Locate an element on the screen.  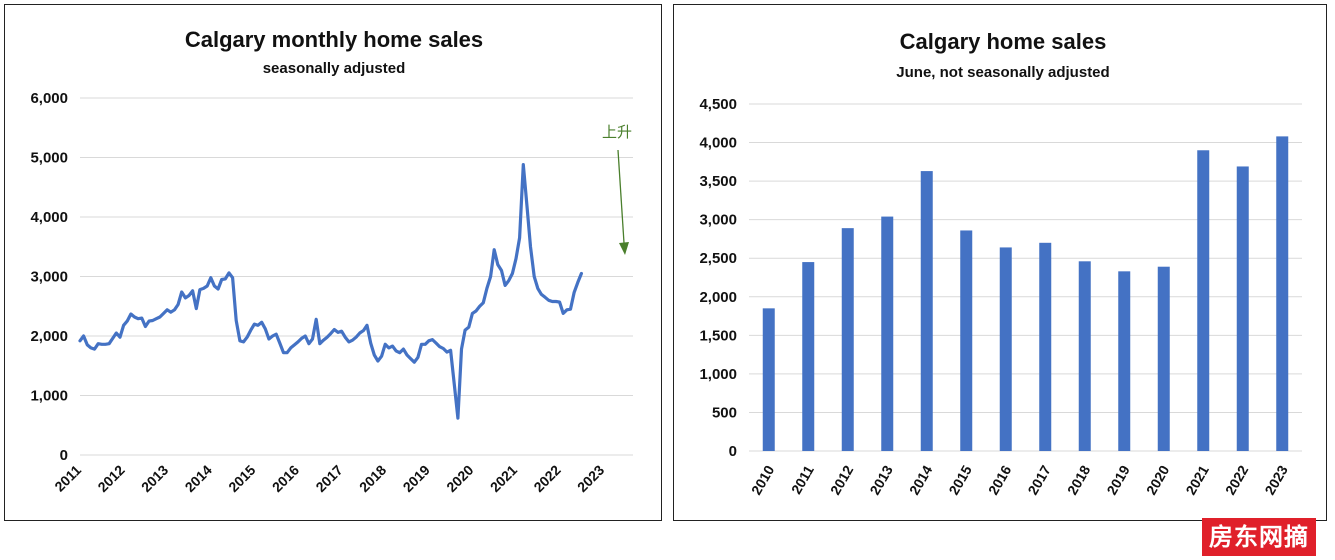
bar-2012 is located at coordinates (847, 339).